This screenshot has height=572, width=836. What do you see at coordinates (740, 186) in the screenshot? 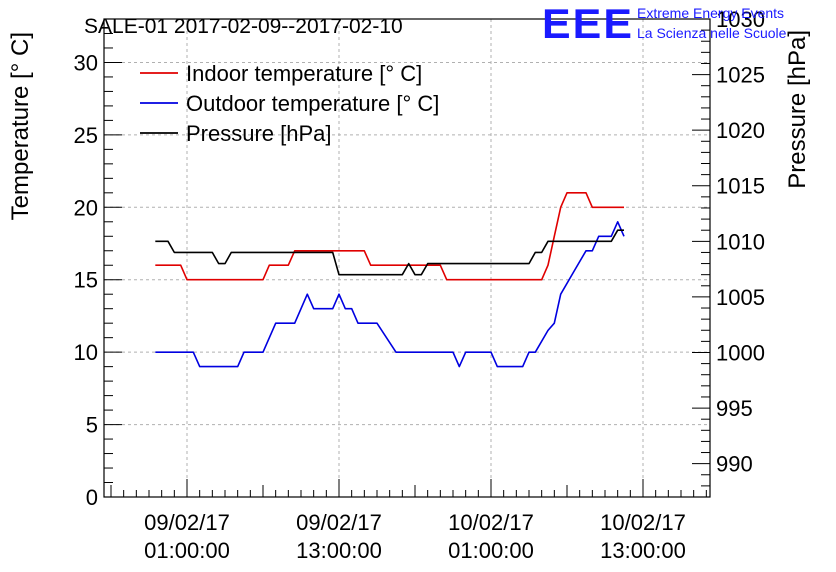
I see `y2-tick-label: 1015` at bounding box center [740, 186].